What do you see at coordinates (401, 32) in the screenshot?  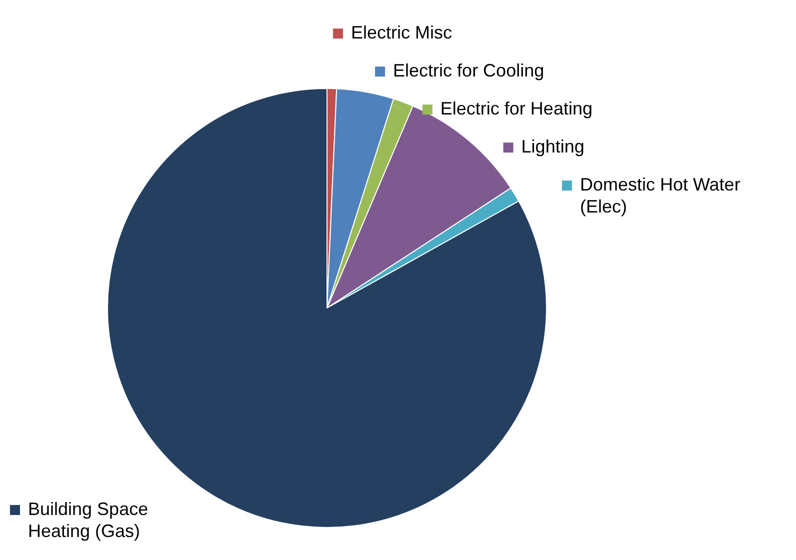 I see `legend-label: Electric Misc` at bounding box center [401, 32].